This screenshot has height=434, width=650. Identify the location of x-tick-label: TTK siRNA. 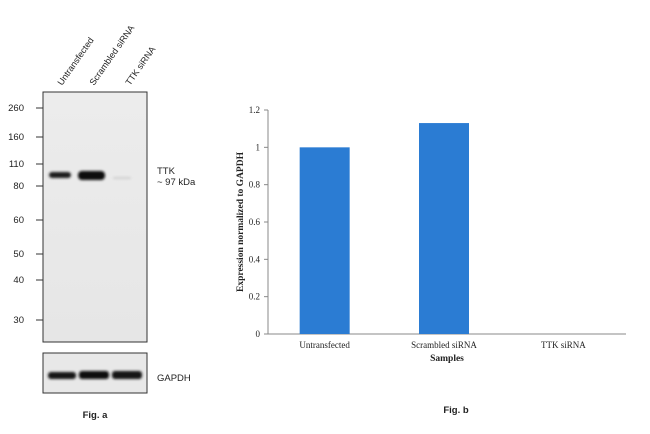
(563, 345).